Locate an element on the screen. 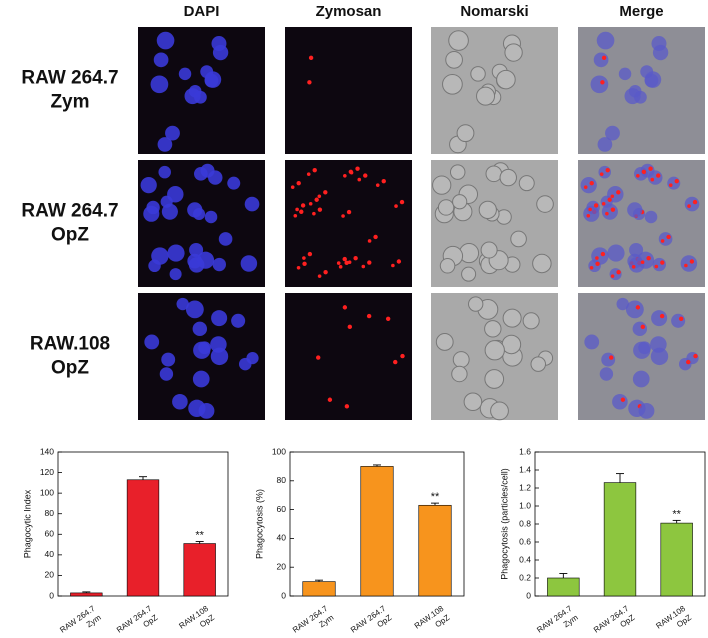  y-tick-label: 140 is located at coordinates (47, 451).